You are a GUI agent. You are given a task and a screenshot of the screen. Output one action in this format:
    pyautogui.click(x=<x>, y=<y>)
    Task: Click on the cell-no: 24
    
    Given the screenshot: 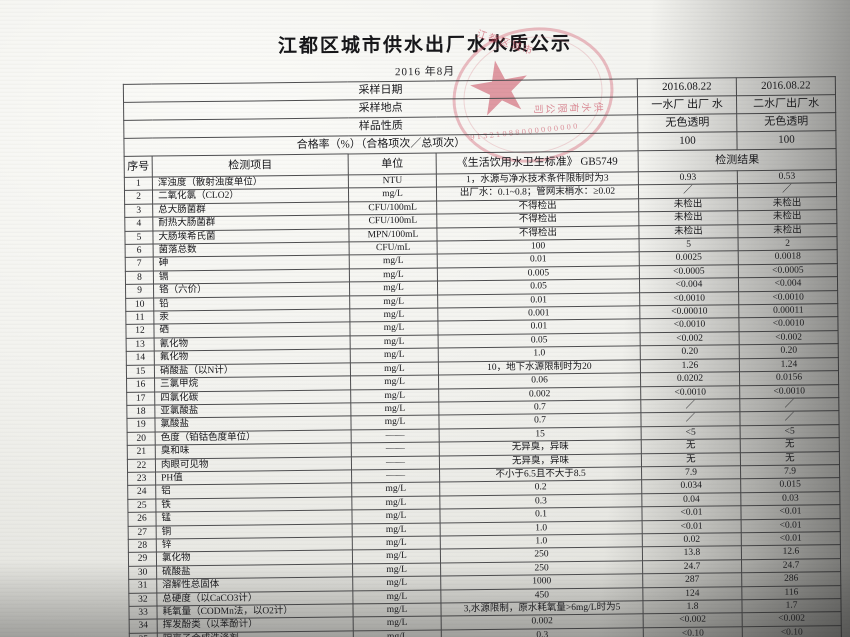 What is the action you would take?
    pyautogui.click(x=141, y=492)
    